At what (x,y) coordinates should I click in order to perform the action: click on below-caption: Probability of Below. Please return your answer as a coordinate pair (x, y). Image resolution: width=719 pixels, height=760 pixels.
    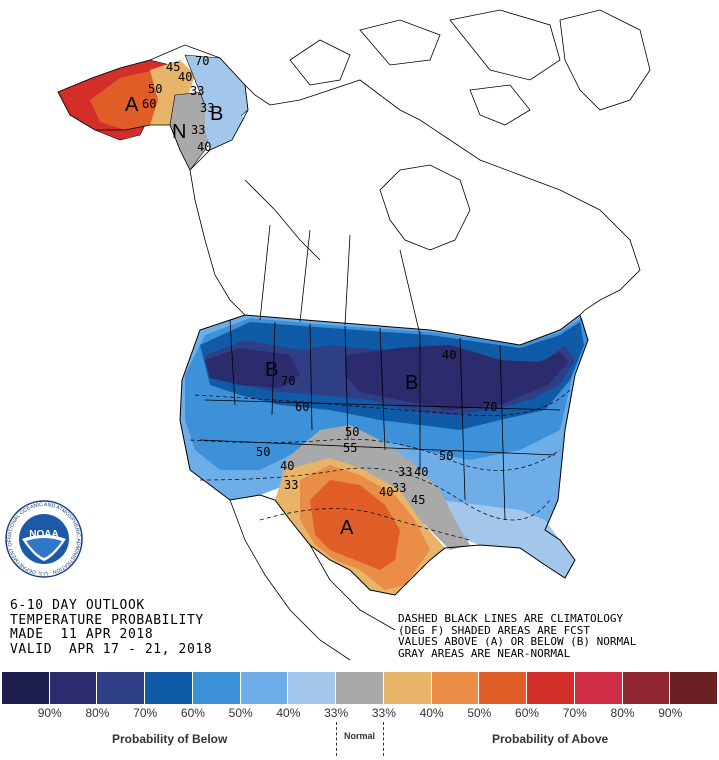
    Looking at the image, I should click on (170, 739).